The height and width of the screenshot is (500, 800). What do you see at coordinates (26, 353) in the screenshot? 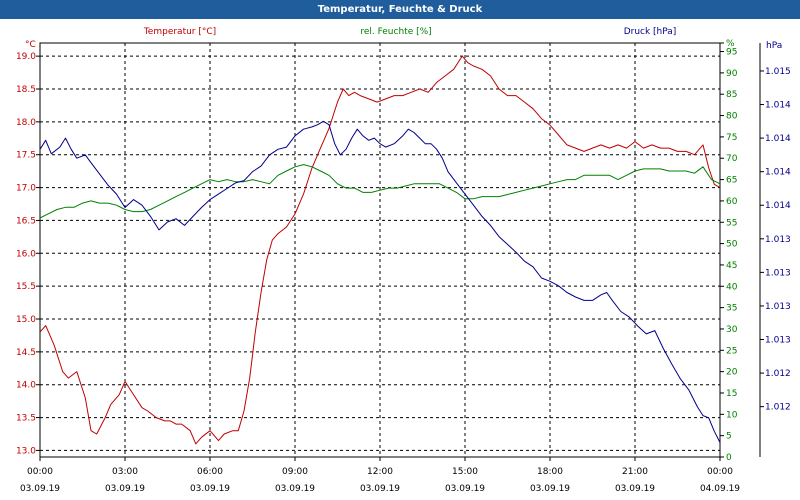
I see `temperature-tick-label: 14.5` at bounding box center [26, 353].